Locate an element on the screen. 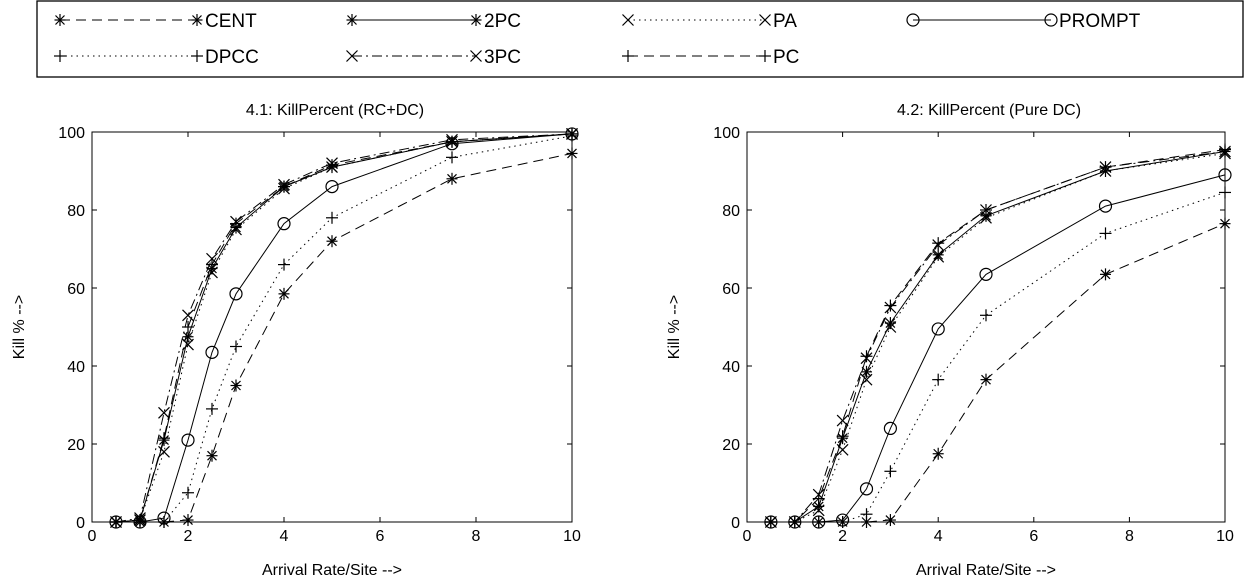  x-tick-label: 2 is located at coordinates (842, 536).